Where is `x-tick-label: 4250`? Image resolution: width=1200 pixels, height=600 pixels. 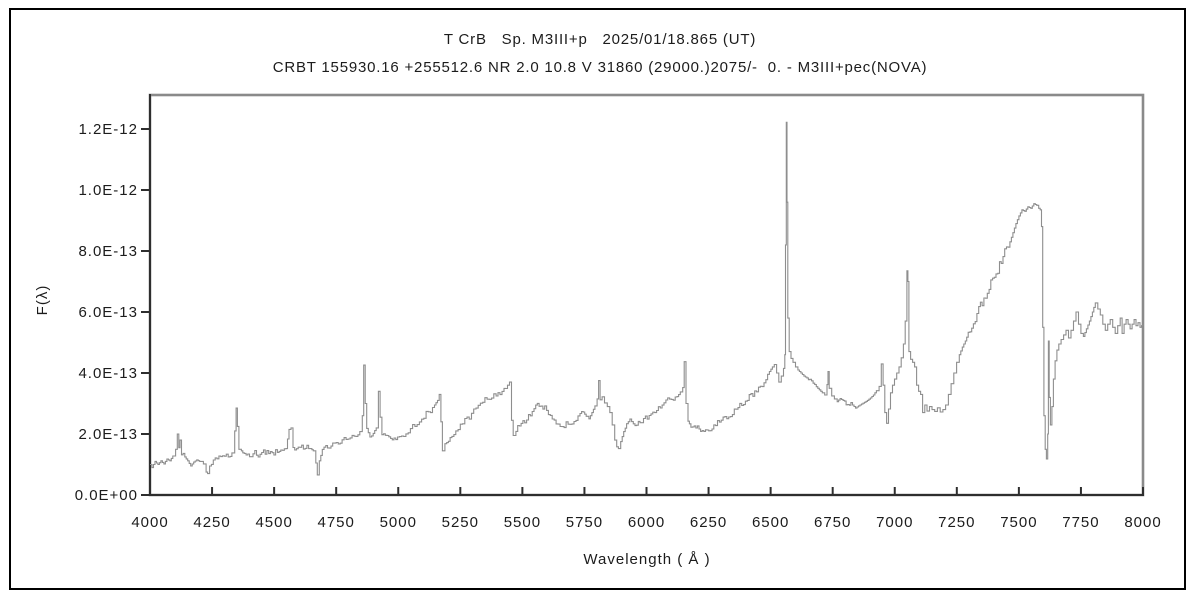
x-tick-label: 4250 is located at coordinates (211, 522).